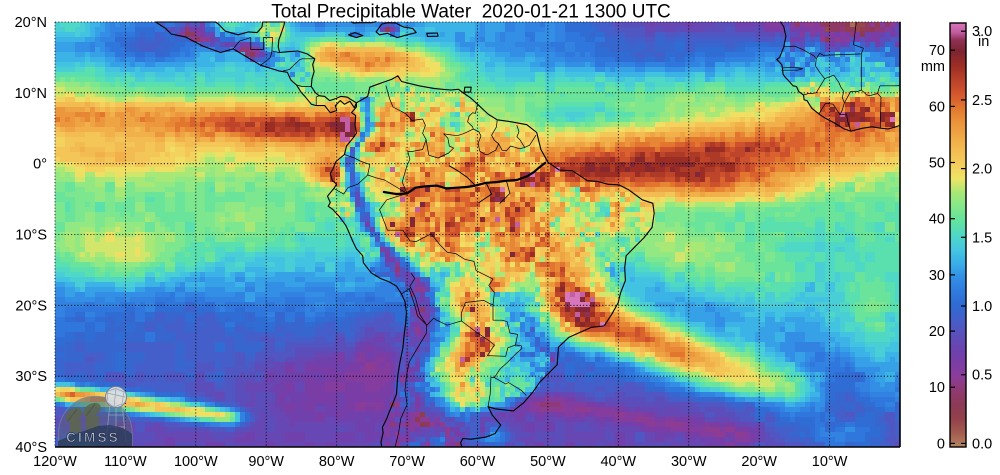 Image resolution: width=1000 pixels, height=475 pixels. What do you see at coordinates (31, 23) in the screenshot?
I see `svg-text: 20°N` at bounding box center [31, 23].